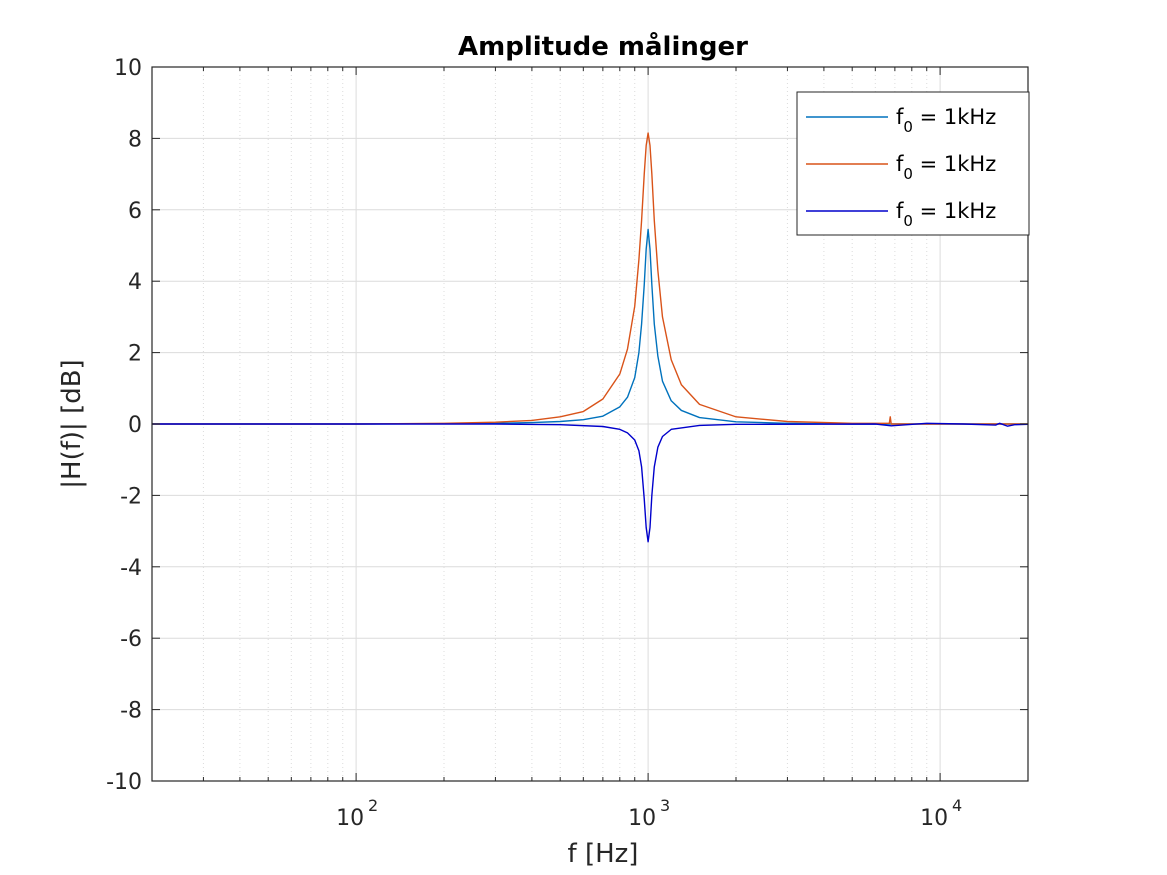  I want to click on y-tick-label: 6, so click(135, 211).